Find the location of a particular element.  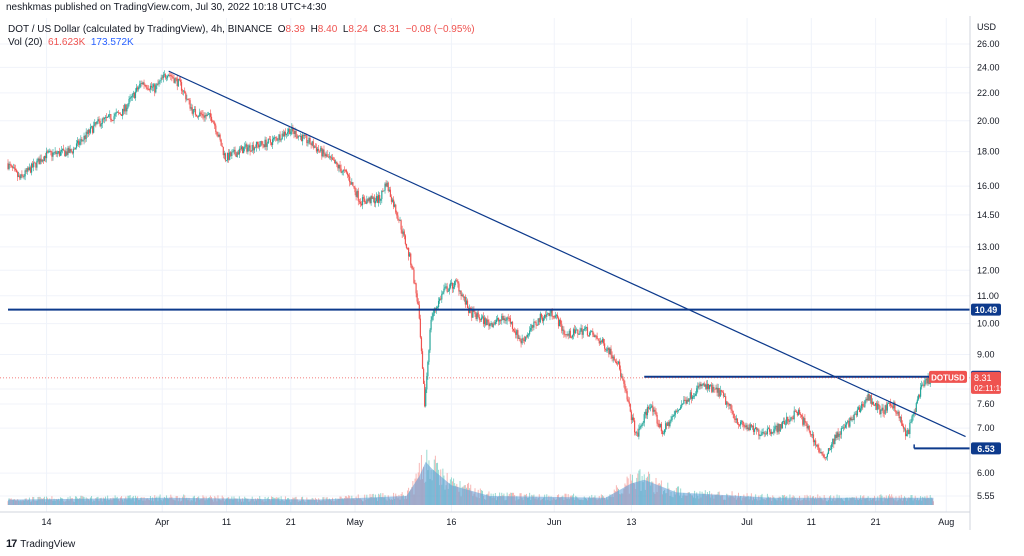

level-badge-bg is located at coordinates (986, 309).